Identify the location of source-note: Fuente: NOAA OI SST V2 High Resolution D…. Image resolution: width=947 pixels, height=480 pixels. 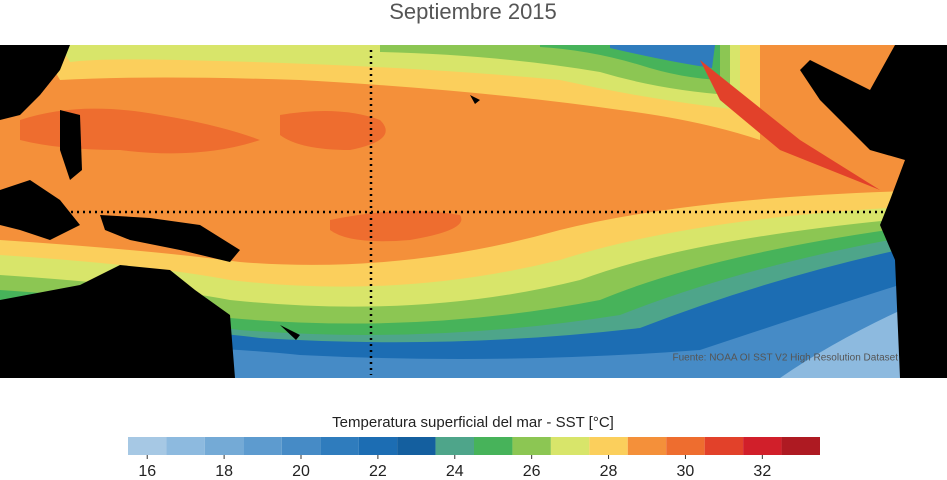
(786, 358).